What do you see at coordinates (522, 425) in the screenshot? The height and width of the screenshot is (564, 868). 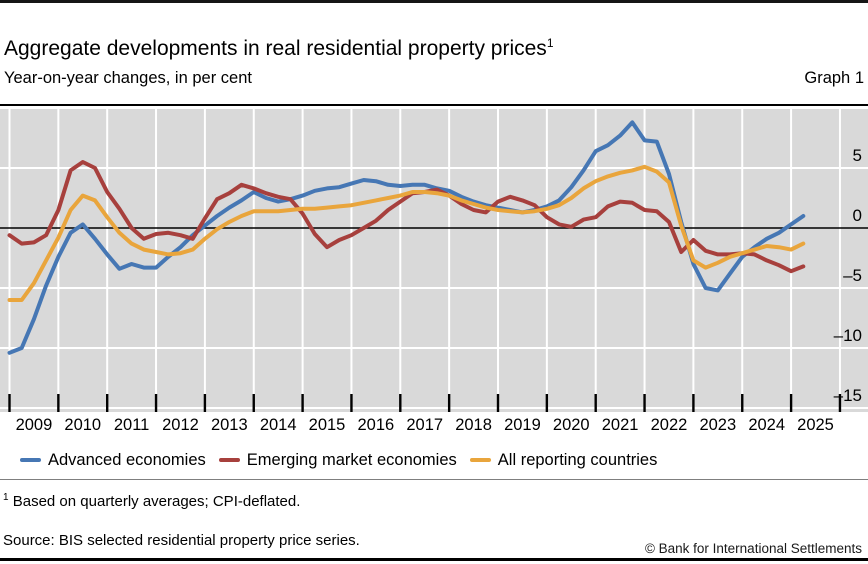 I see `x-axis-label: 2019` at bounding box center [522, 425].